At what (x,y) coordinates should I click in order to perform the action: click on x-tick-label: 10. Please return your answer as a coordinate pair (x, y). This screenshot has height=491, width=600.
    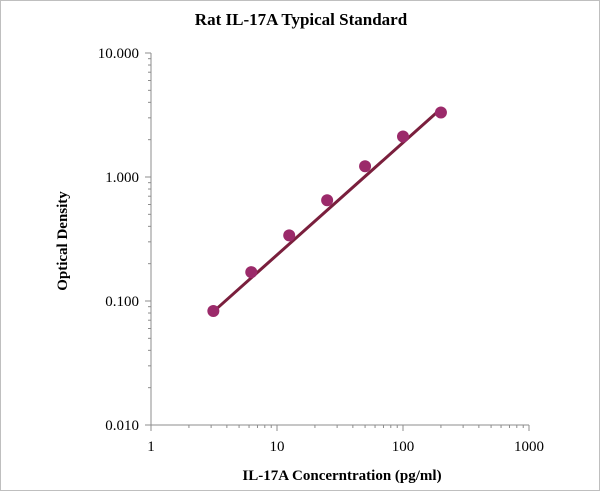
    Looking at the image, I should click on (277, 447).